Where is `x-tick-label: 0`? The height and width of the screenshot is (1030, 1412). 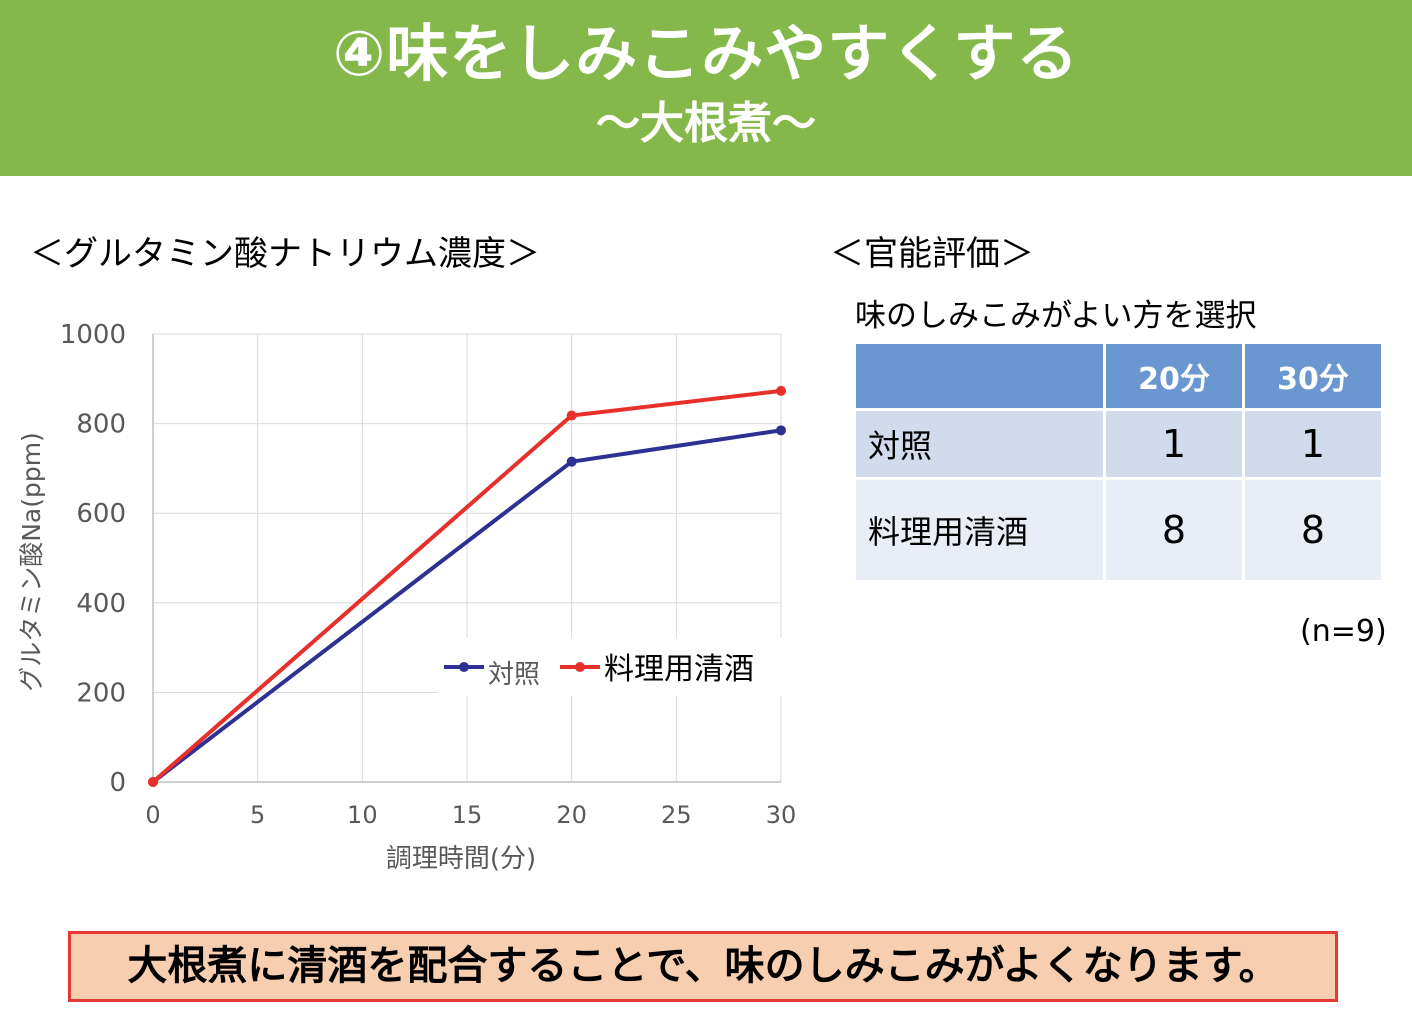 x-tick-label: 0 is located at coordinates (152, 815).